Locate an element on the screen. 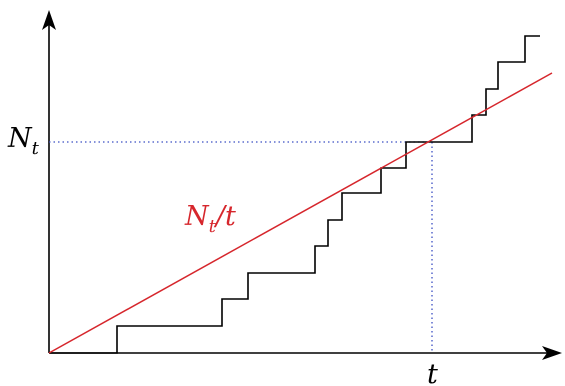 The height and width of the screenshot is (386, 565). y-axis-arrow-icon is located at coordinates (49, 20).